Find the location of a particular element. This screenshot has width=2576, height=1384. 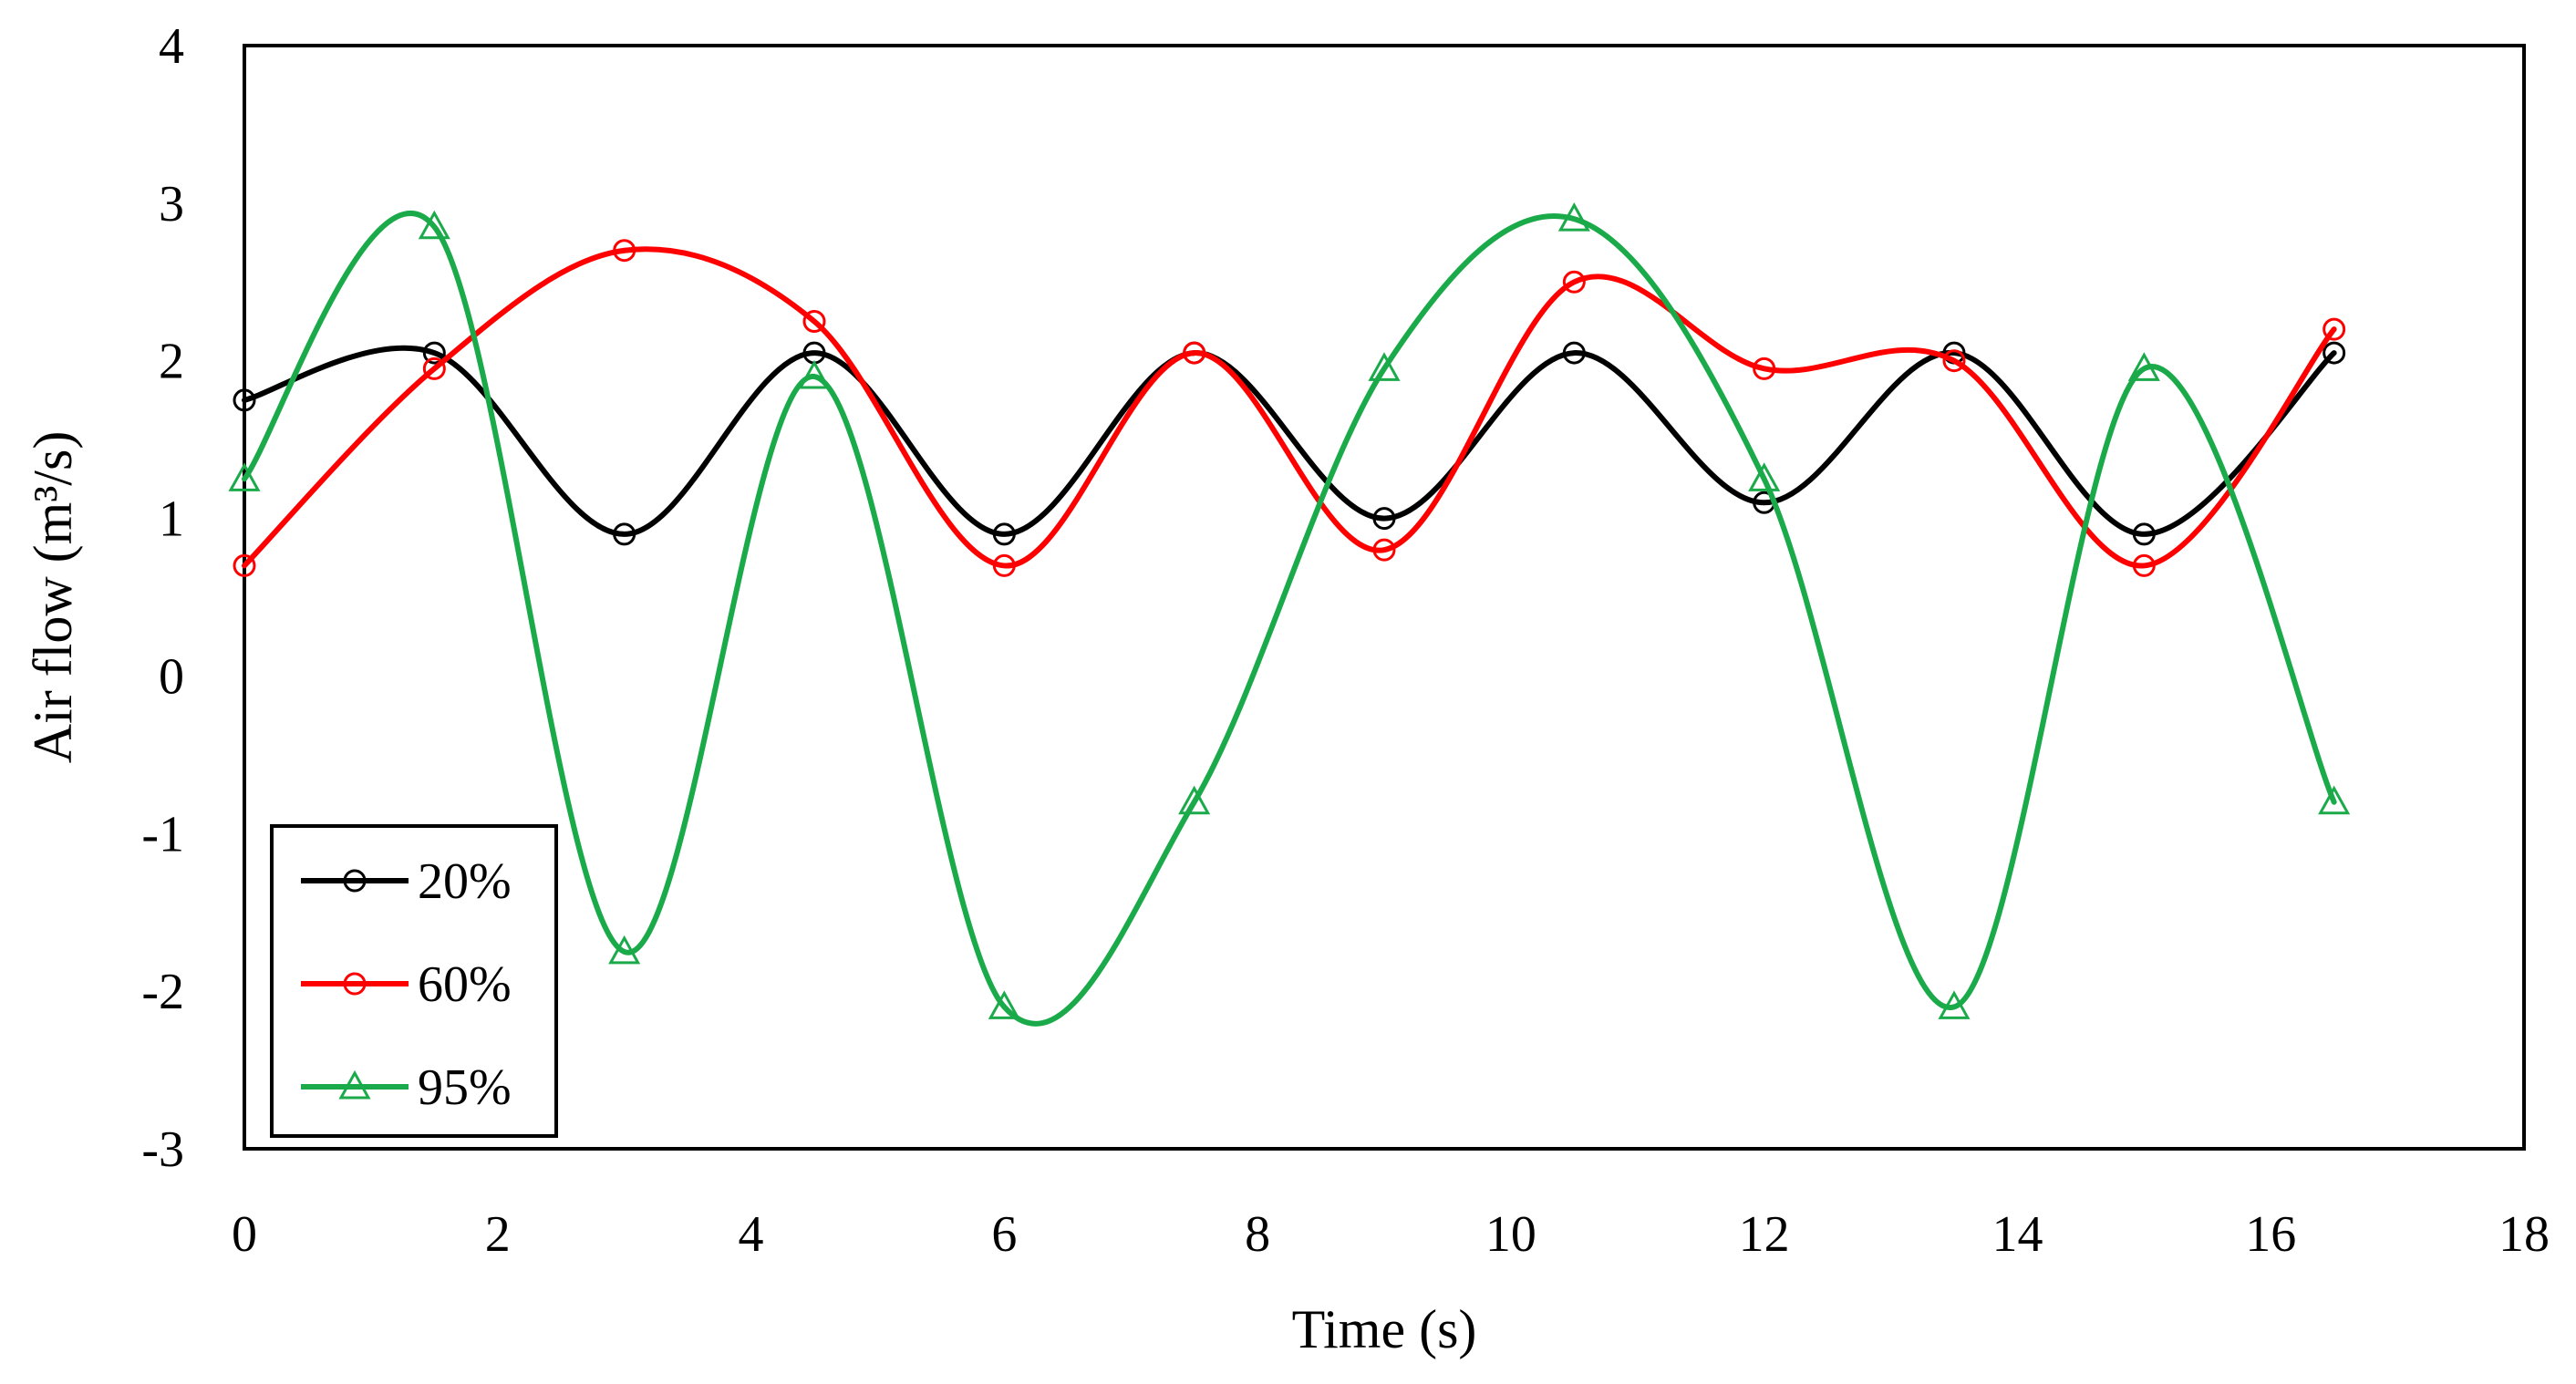

legend-entry: 60% is located at coordinates (406, 984).